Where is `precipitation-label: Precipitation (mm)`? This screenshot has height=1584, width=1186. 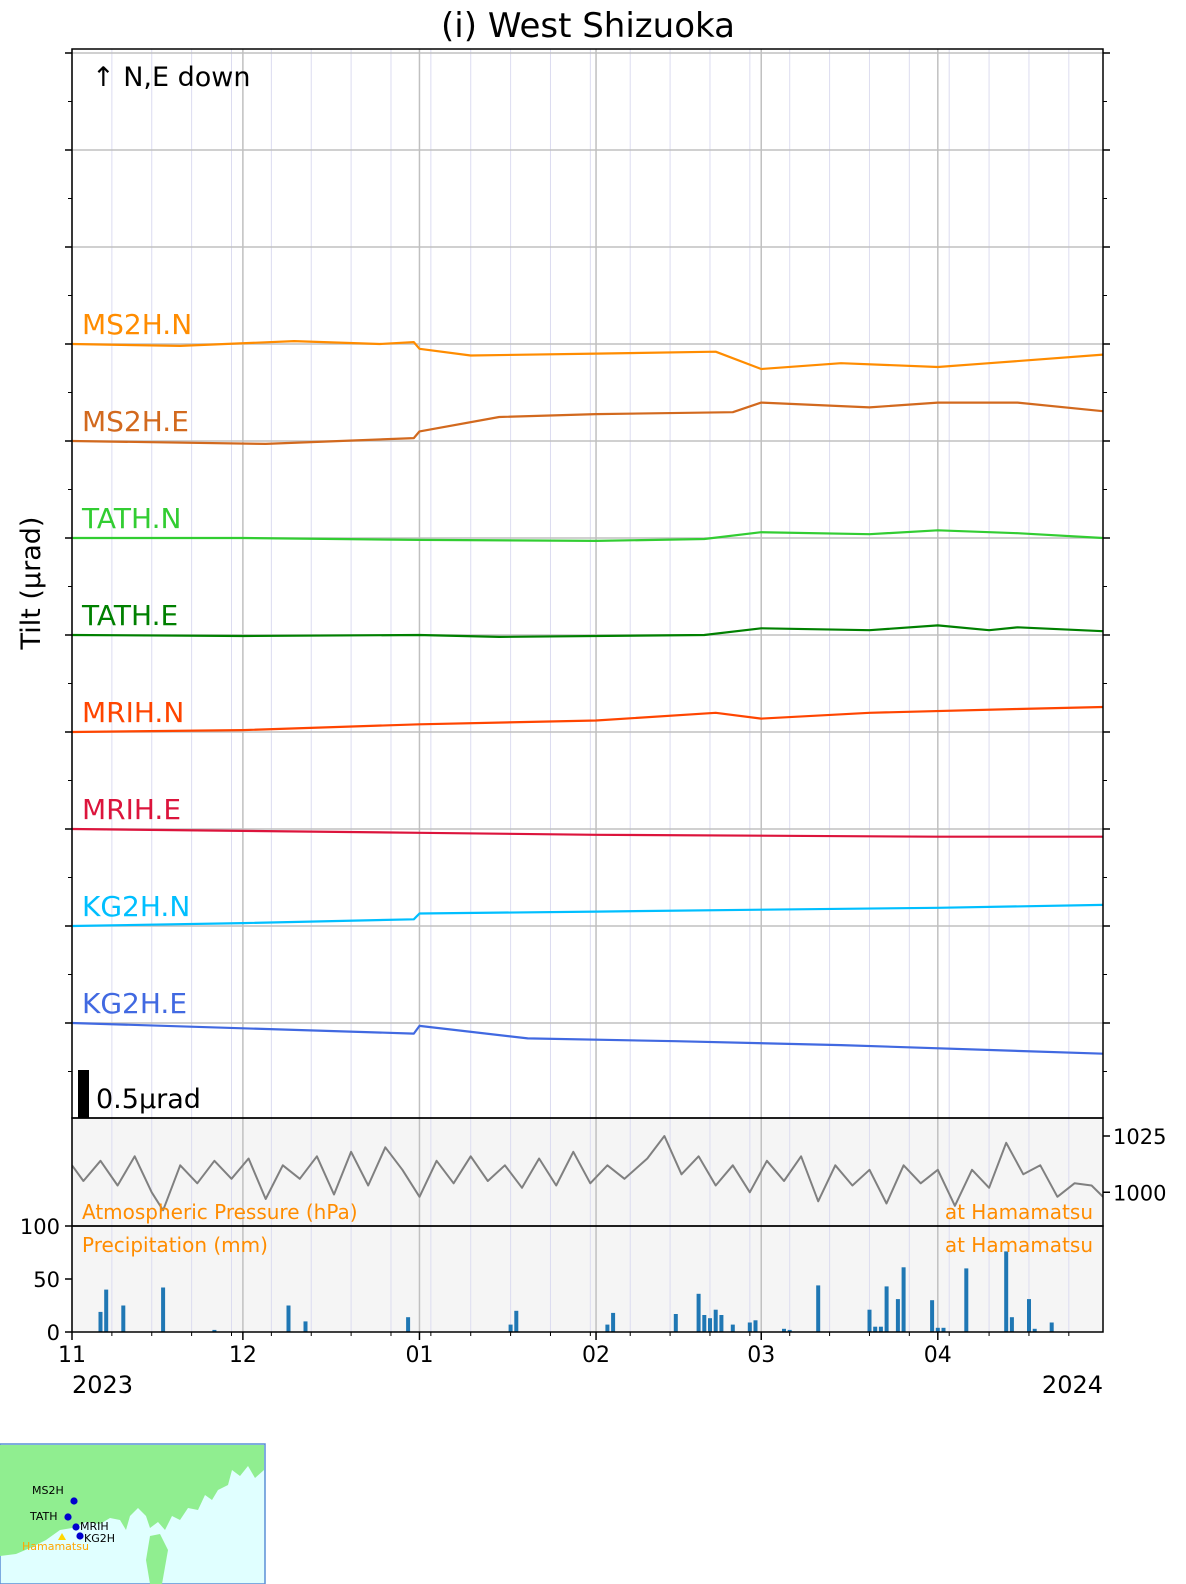
precipitation-label: Precipitation (mm) is located at coordinates (175, 1245).